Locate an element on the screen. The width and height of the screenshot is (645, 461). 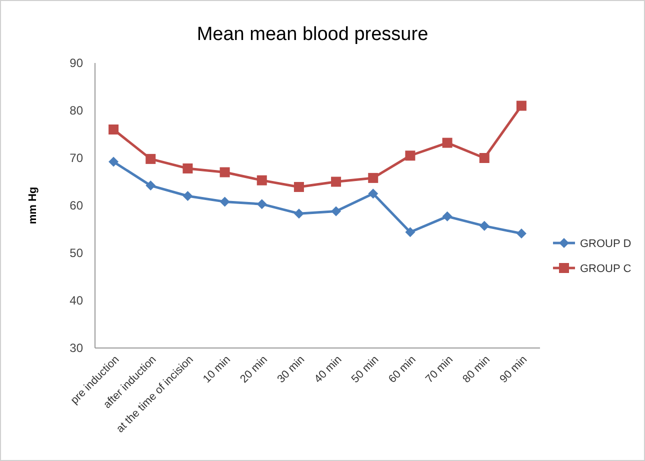
legend-label: GROUP D is located at coordinates (606, 244).